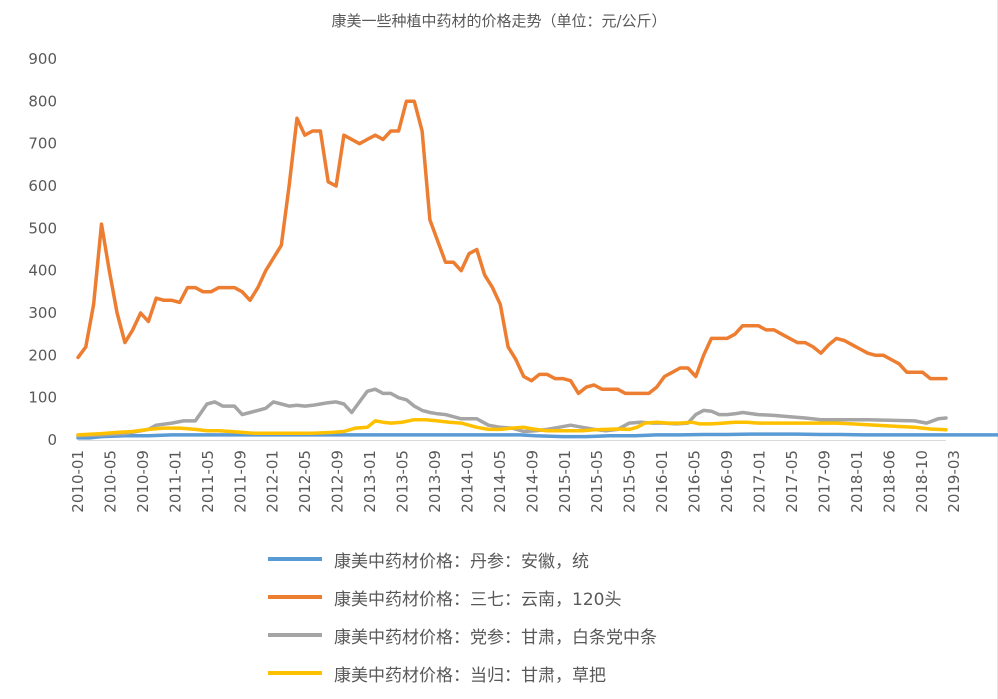 This screenshot has height=699, width=998. What do you see at coordinates (500, 481) in the screenshot?
I see `x-tick-label: 2014-05` at bounding box center [500, 481].